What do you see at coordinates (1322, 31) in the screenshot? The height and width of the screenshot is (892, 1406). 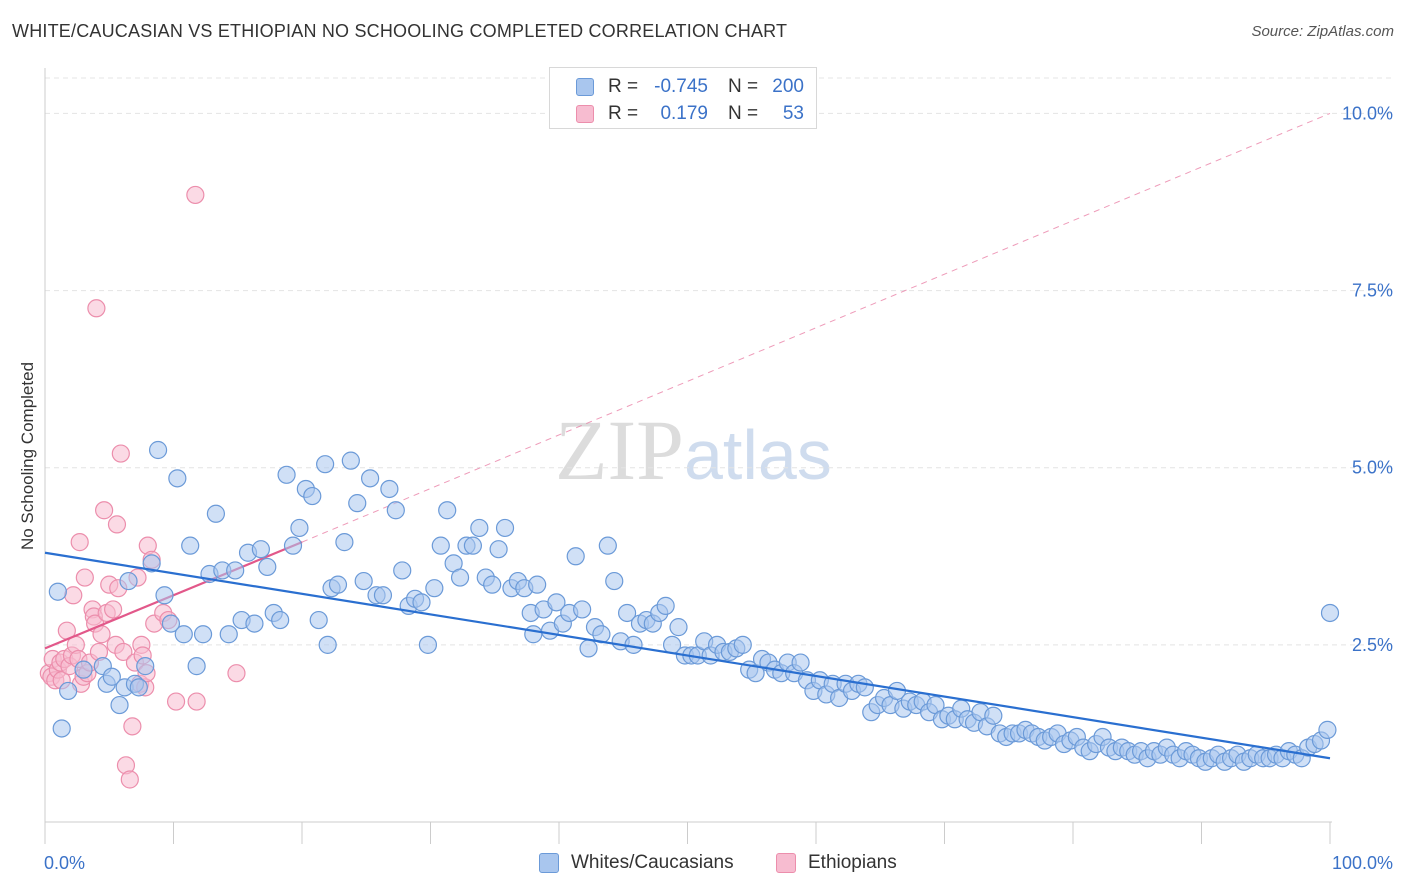 I see `source-label: Source: ZipAtlas.com` at bounding box center [1322, 31].